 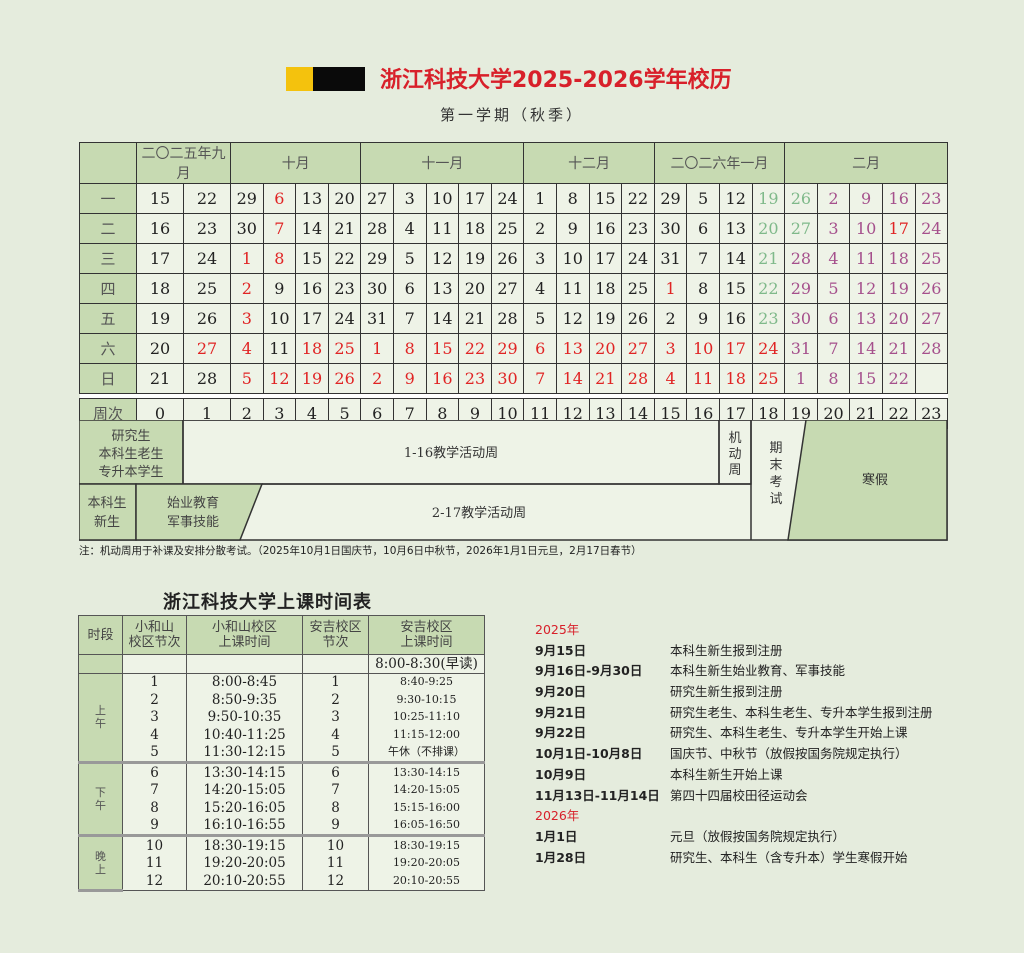 What do you see at coordinates (335, 682) in the screenshot?
I see `schedule-cell: 1` at bounding box center [335, 682].